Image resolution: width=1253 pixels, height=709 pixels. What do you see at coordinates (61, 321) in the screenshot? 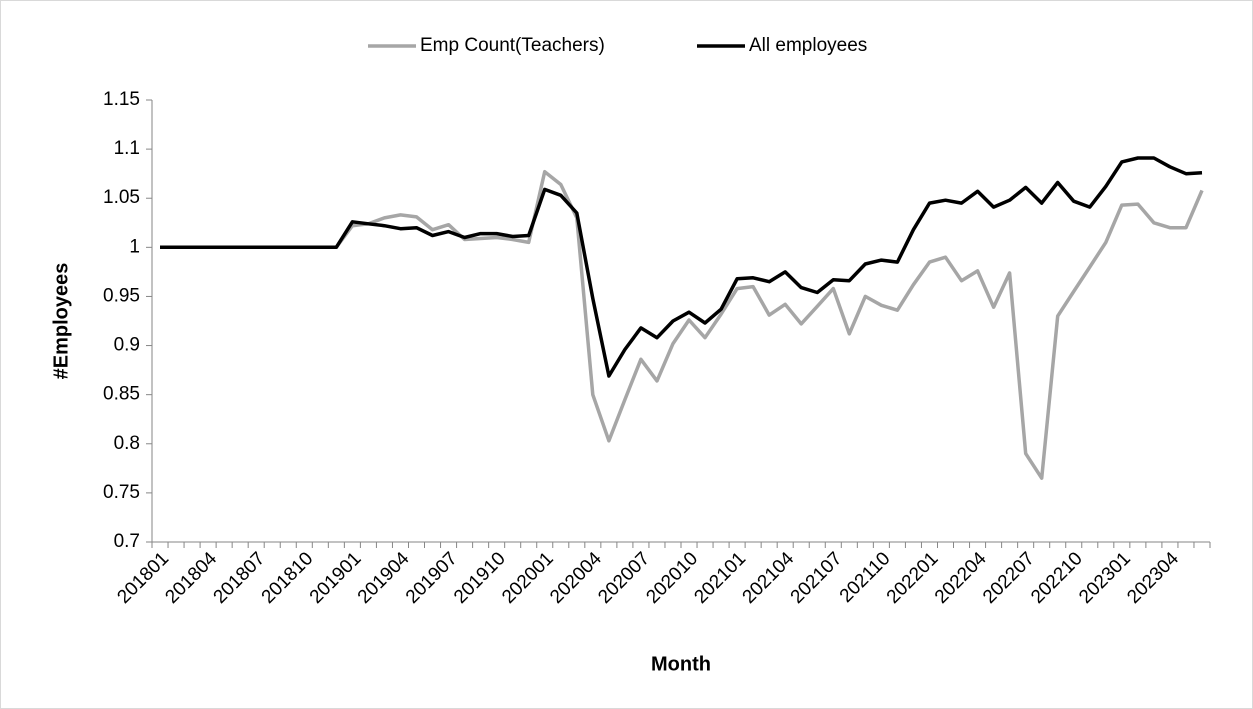
I see `y-axis-title: #Employees` at bounding box center [61, 321].